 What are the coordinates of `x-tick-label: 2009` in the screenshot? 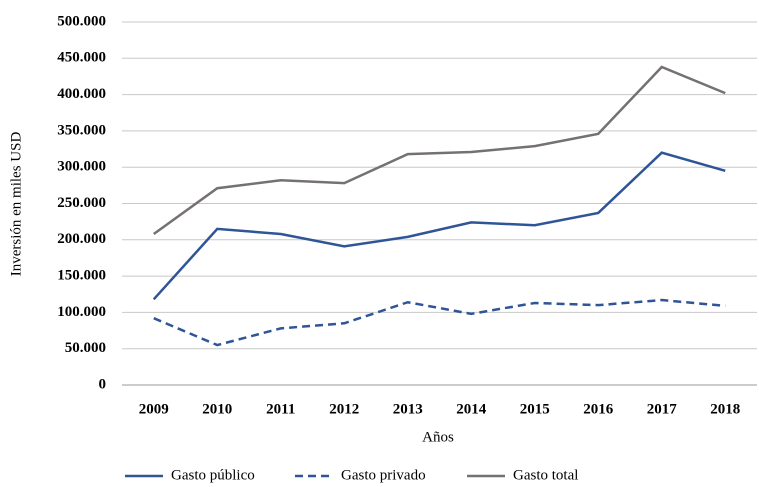 It's located at (154, 409).